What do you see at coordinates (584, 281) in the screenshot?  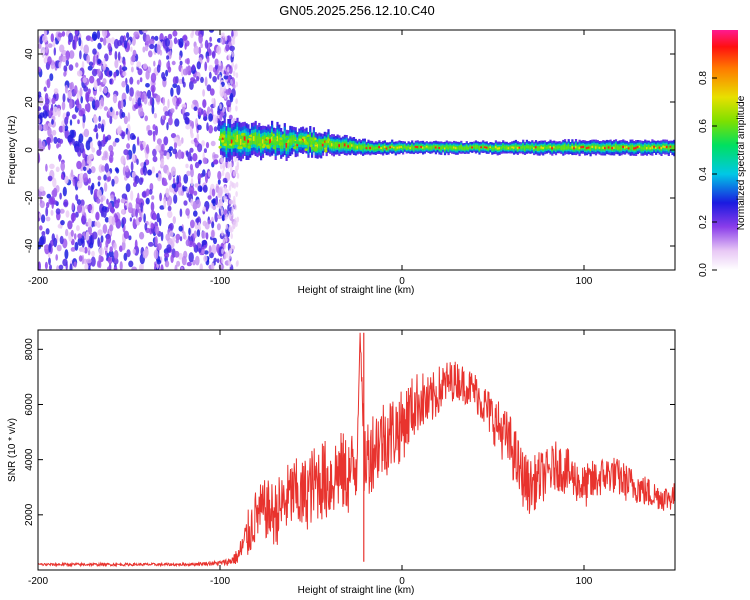 I see `x-tick-label: 100` at bounding box center [584, 281].